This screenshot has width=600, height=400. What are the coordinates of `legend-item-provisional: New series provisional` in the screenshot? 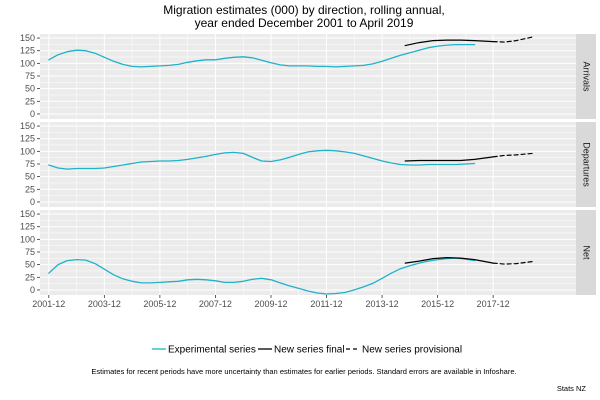 It's located at (404, 350).